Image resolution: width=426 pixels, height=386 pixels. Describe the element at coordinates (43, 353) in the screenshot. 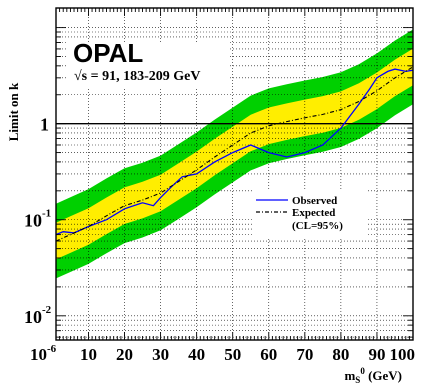

I see `x-tick-label: 10-6` at that location.